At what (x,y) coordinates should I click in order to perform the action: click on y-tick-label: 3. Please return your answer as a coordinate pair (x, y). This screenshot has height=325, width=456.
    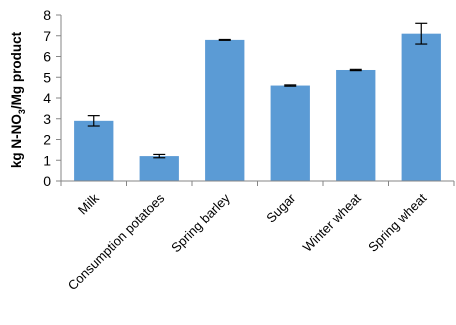
    Looking at the image, I should click on (47, 119).